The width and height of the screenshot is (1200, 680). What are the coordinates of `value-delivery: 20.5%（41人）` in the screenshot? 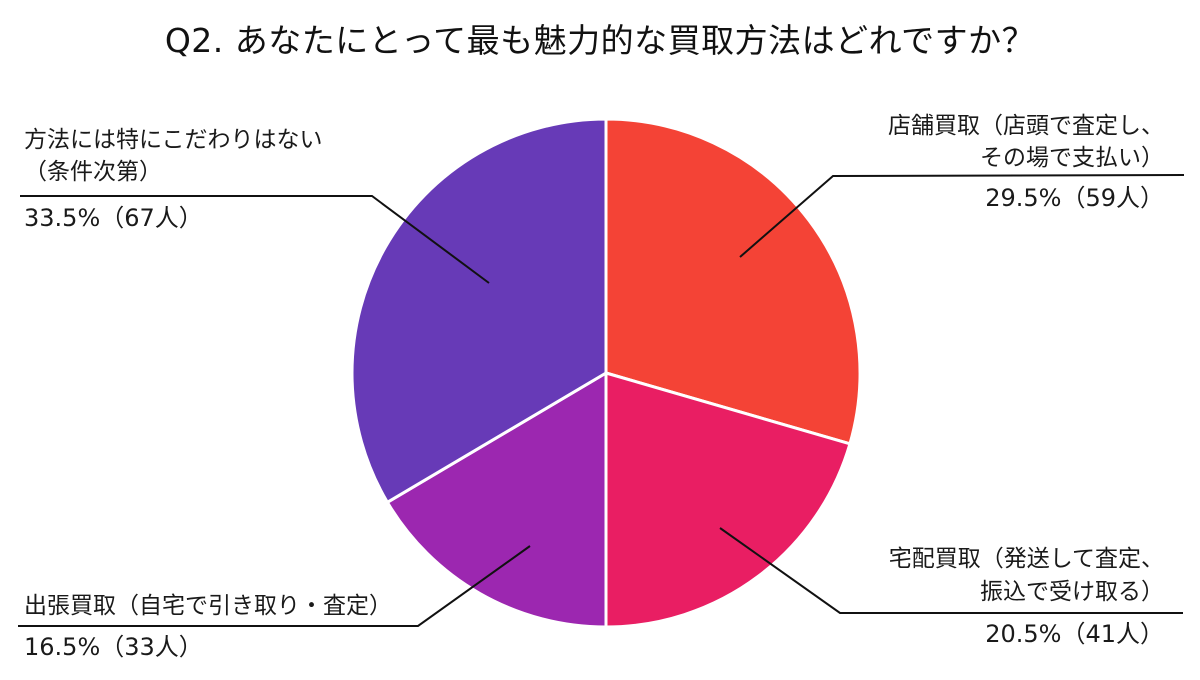 It's located at (1074, 634).